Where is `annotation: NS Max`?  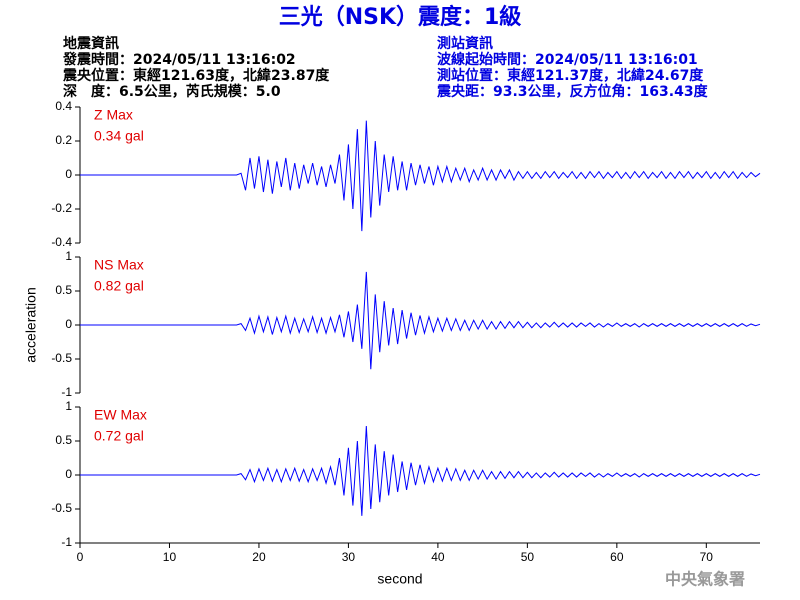
annotation: NS Max is located at coordinates (119, 265).